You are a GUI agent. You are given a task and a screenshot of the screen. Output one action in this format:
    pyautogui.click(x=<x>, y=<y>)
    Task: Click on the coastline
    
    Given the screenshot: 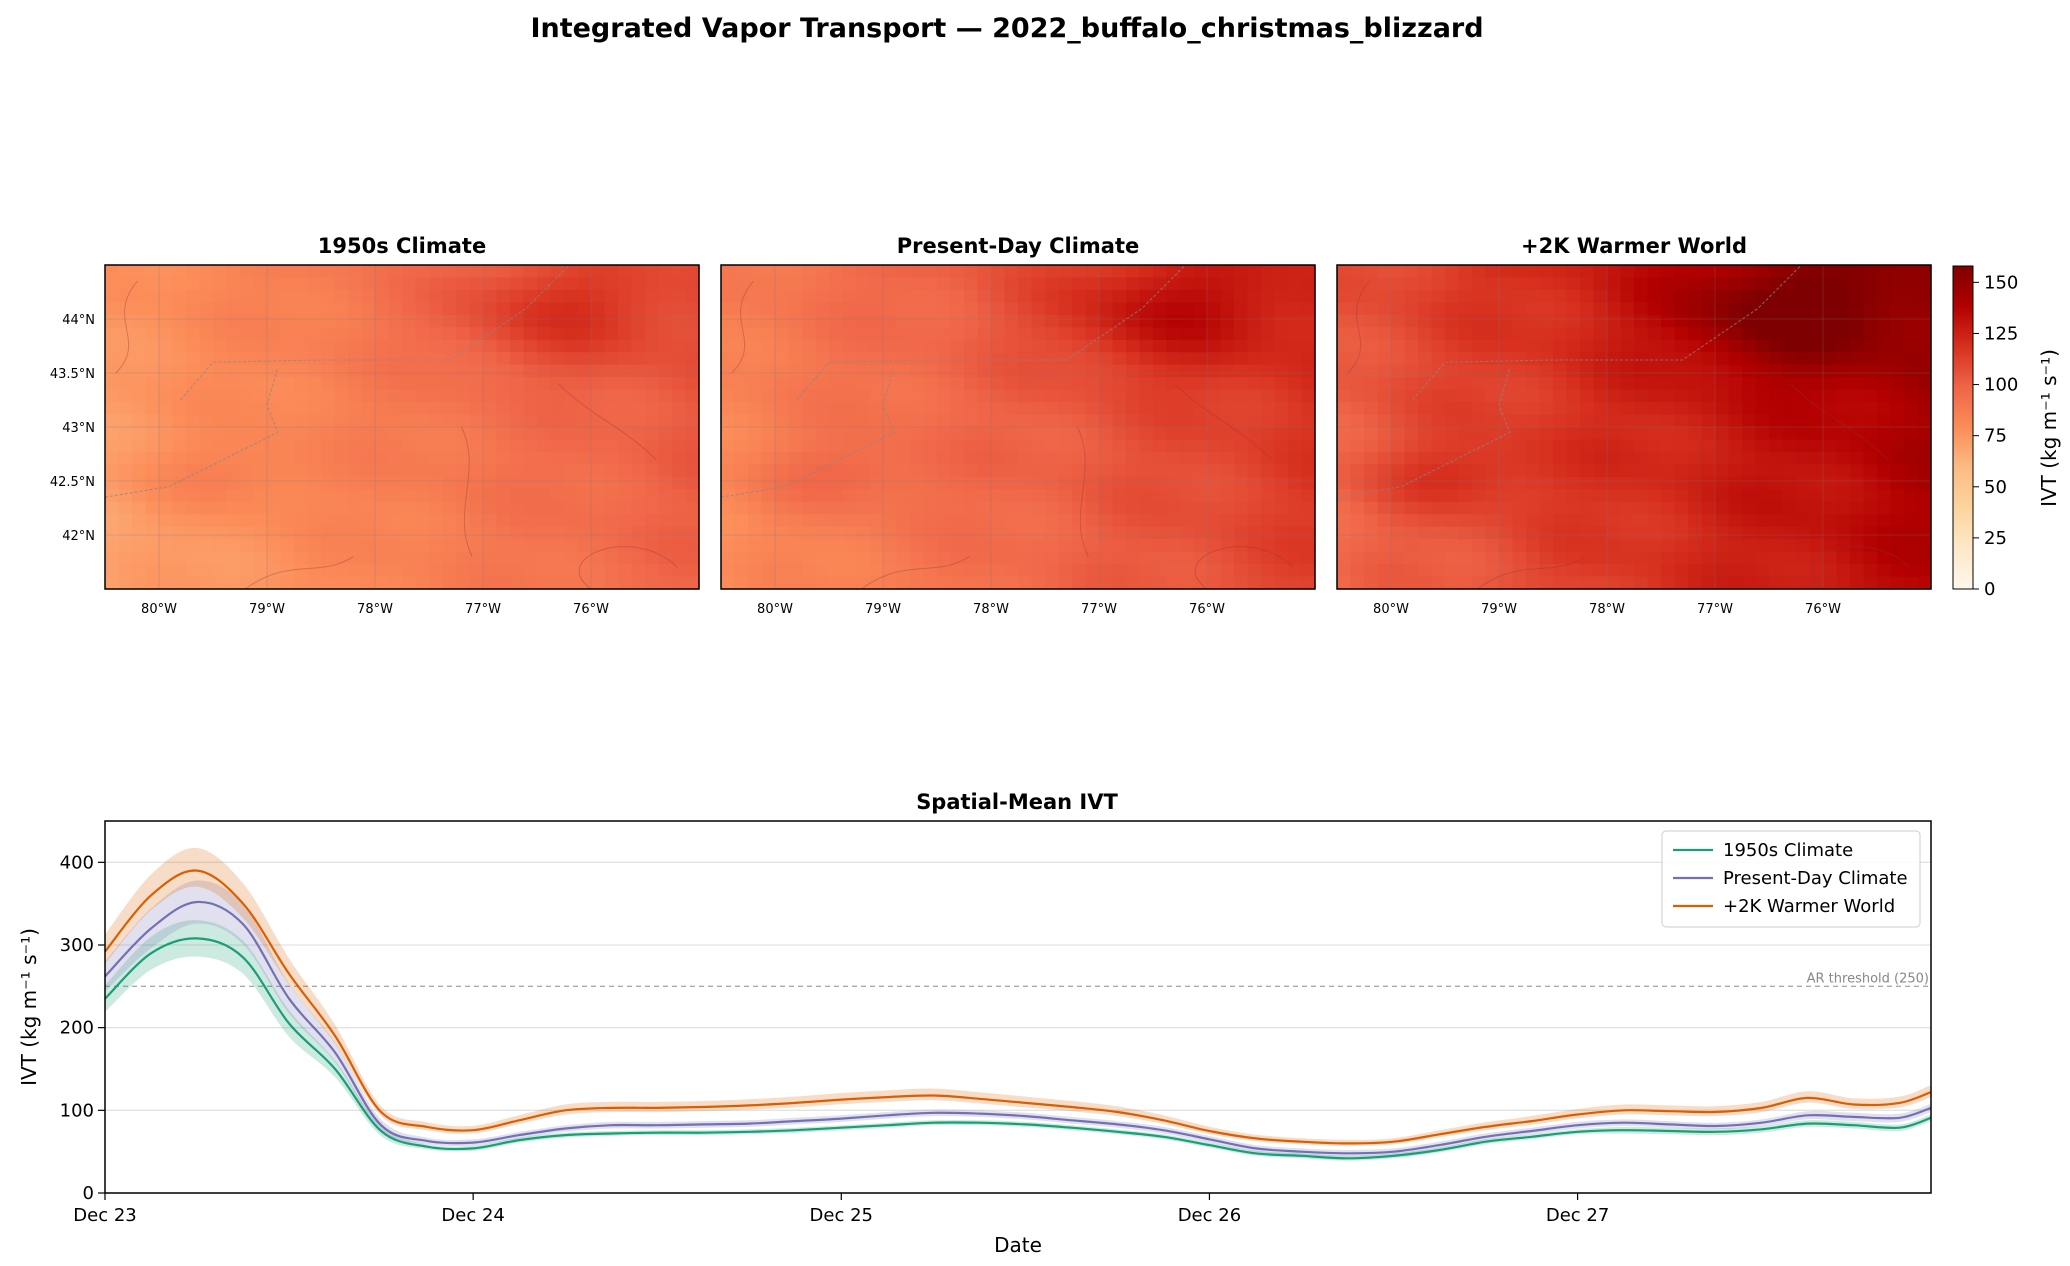 What is the action you would take?
    pyautogui.click(x=1628, y=435)
    